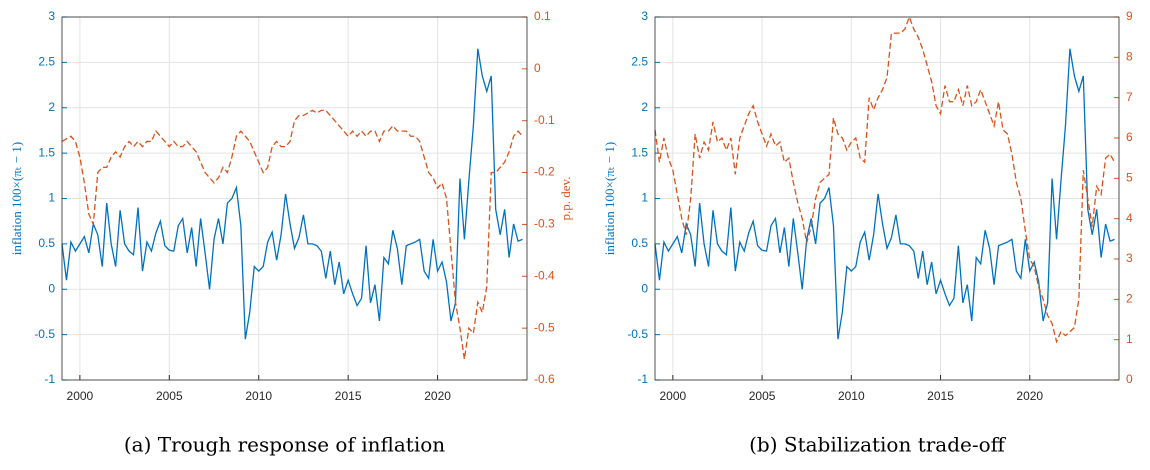  What do you see at coordinates (1129, 218) in the screenshot?
I see `y2-tick-label: 4` at bounding box center [1129, 218].